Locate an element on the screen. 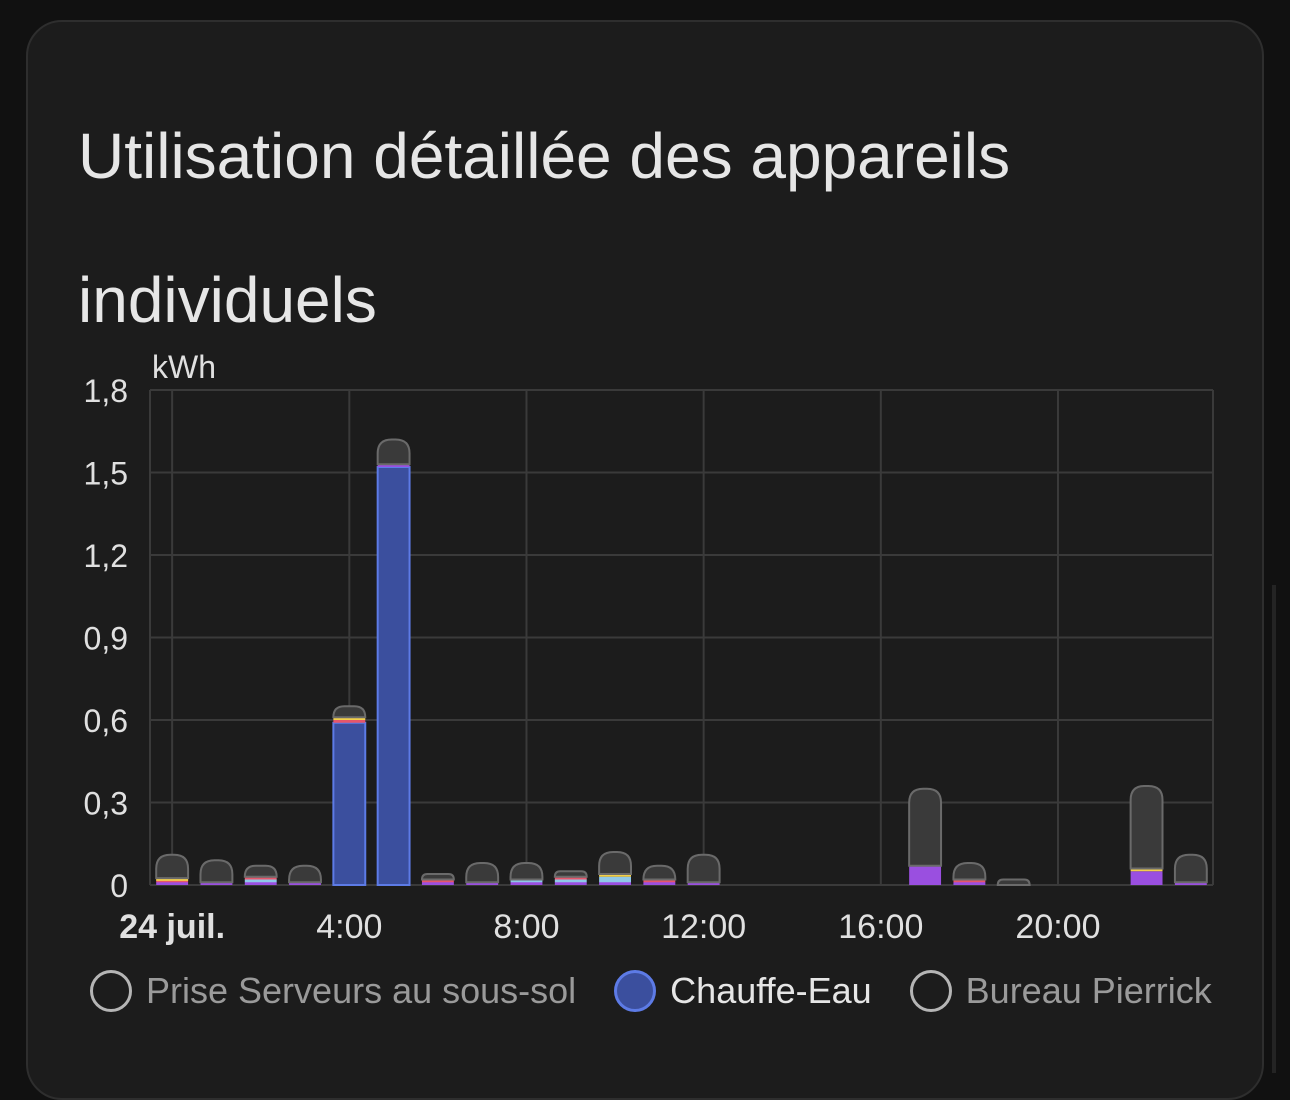 The width and height of the screenshot is (1290, 1100). legend-swatch-prise-serveurs is located at coordinates (111, 991).